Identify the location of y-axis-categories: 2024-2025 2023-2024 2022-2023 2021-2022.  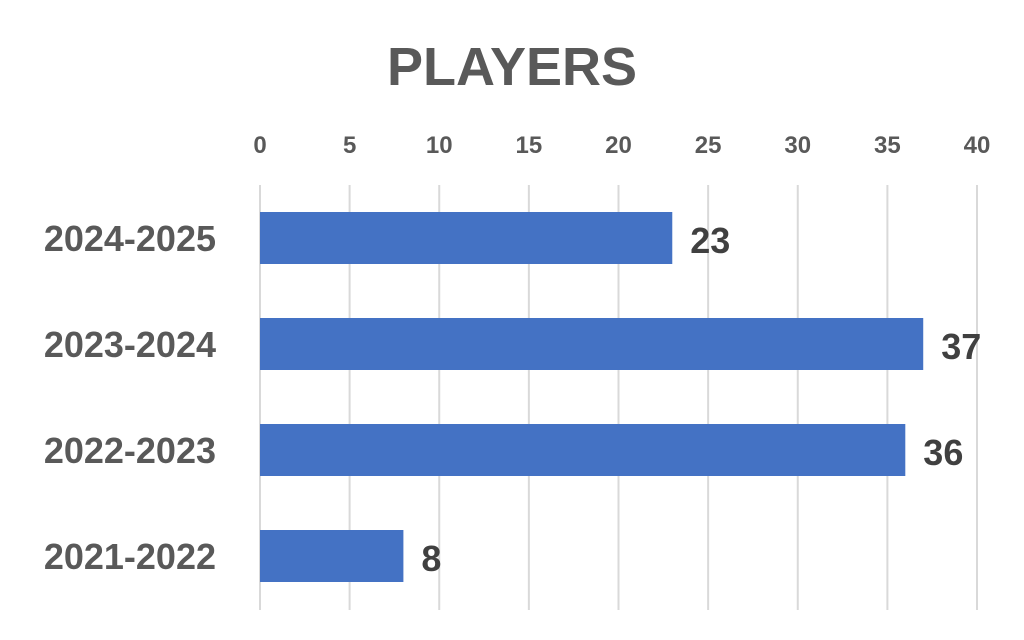
(130, 397).